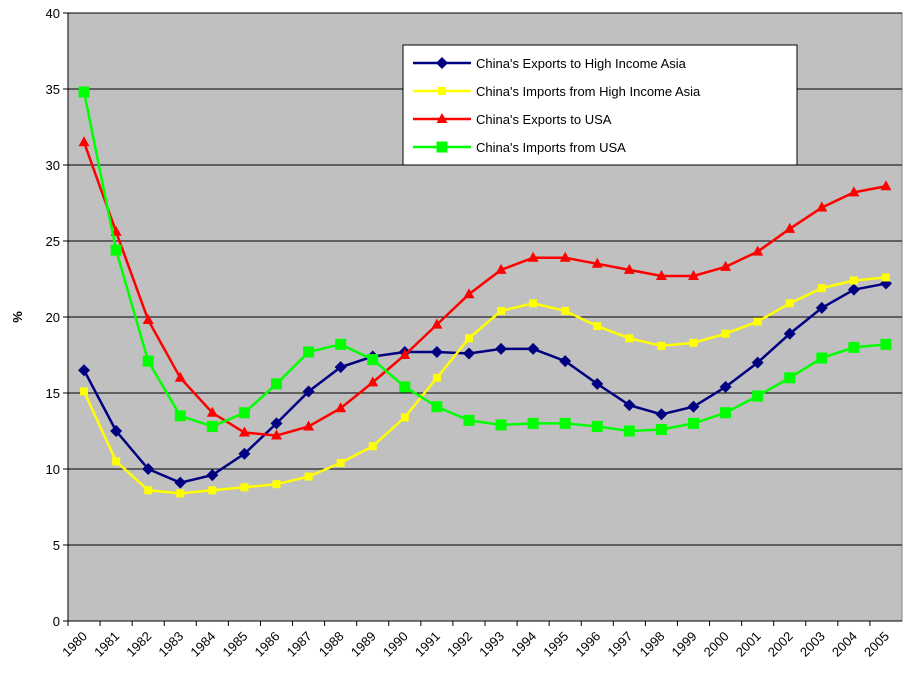 The image size is (904, 675). Describe the element at coordinates (138, 644) in the screenshot. I see `x-tick-label: 1982` at that location.